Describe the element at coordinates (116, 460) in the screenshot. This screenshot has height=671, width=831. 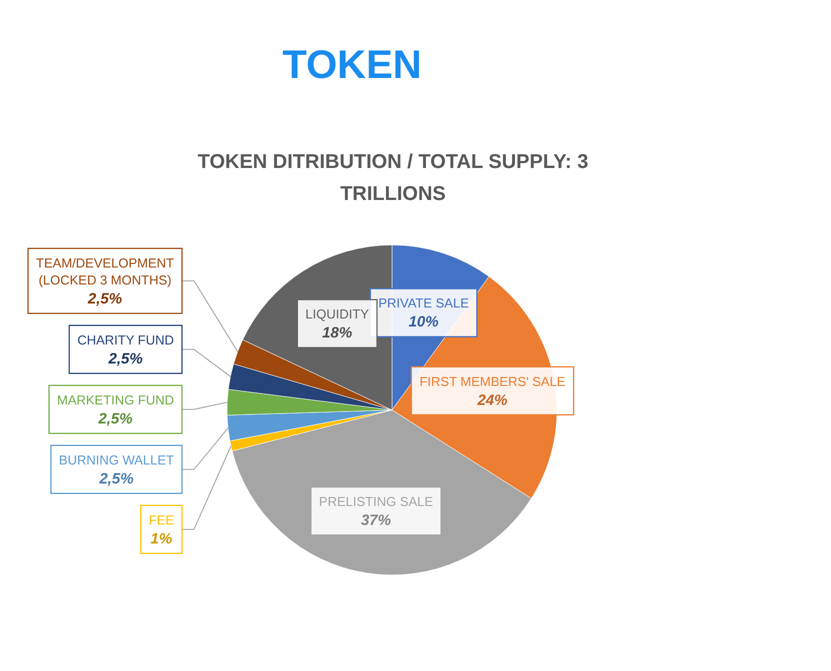
I see `slice-label: BURNING WALLET` at that location.